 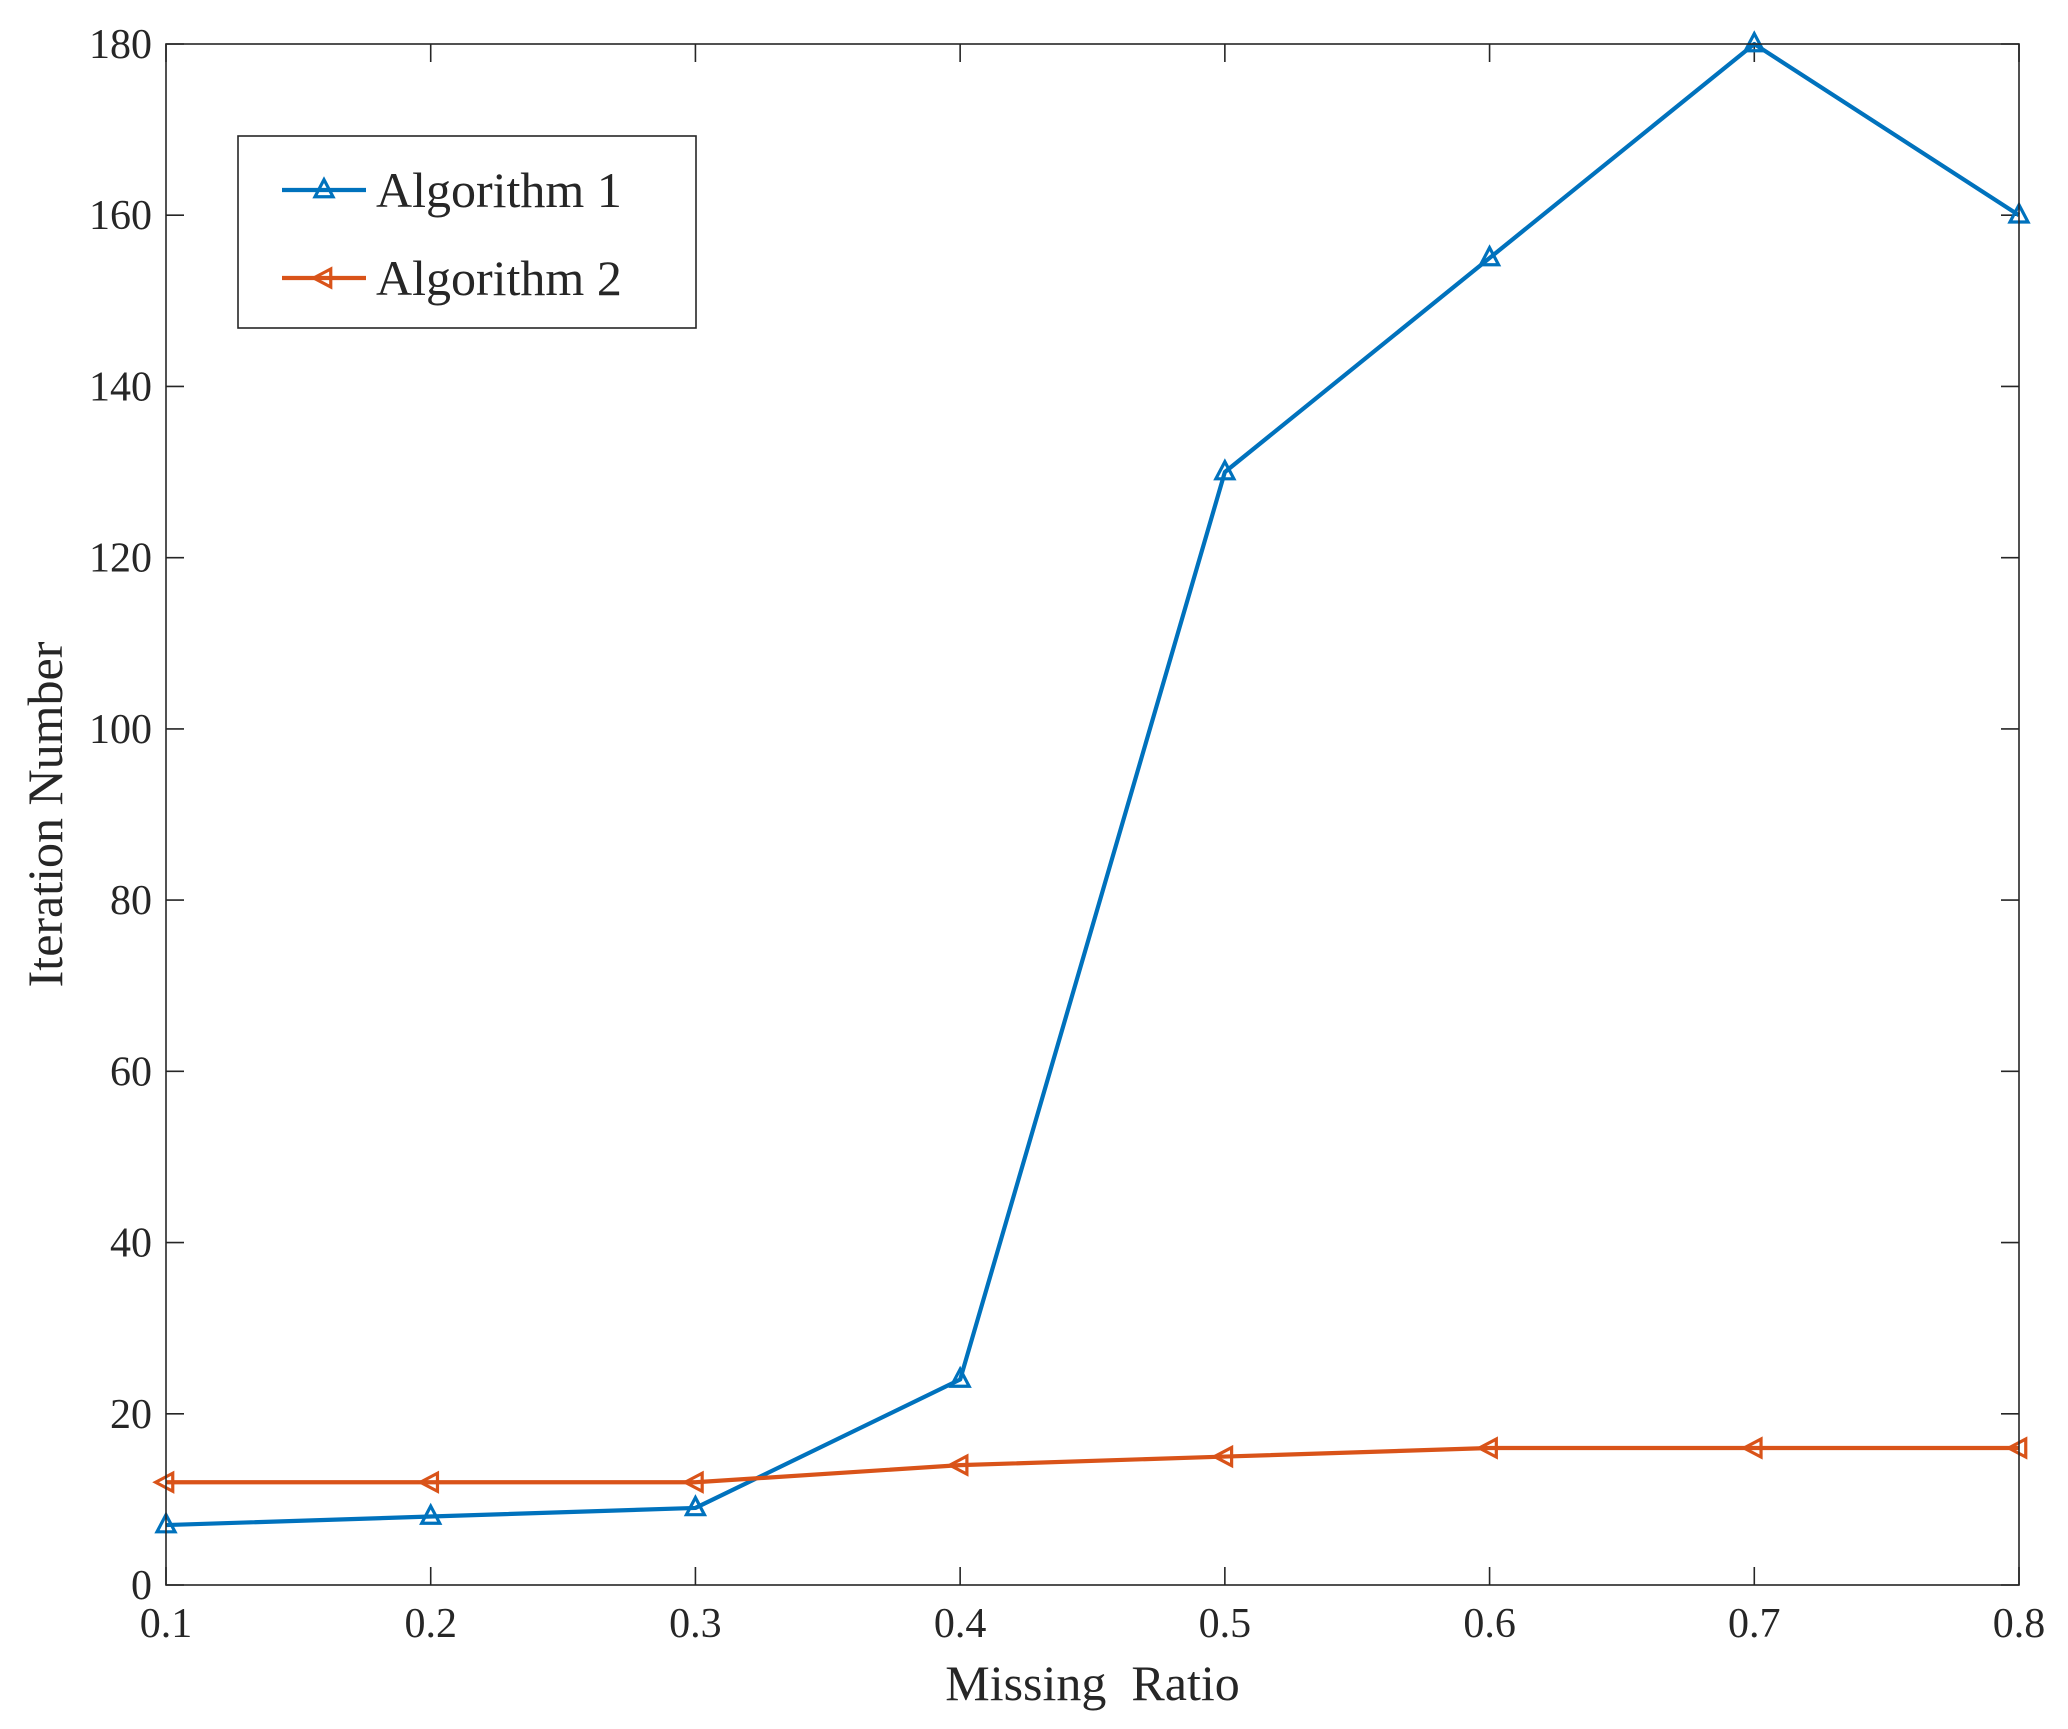 What do you see at coordinates (695, 1624) in the screenshot?
I see `x-tick-label: 0.3` at bounding box center [695, 1624].